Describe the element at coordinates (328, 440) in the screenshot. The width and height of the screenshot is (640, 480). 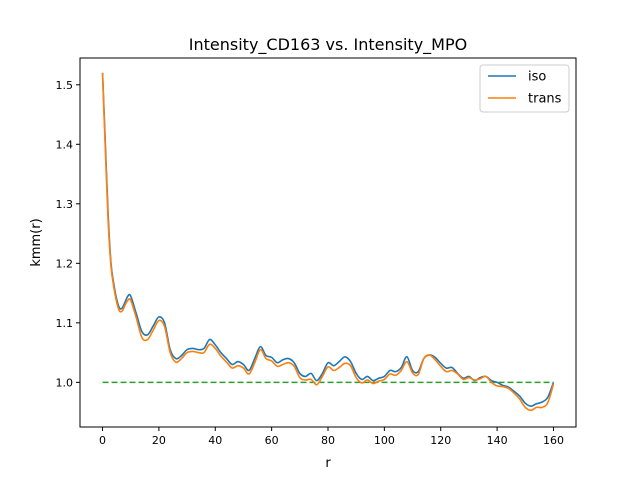
I see `x-tick-label: 80` at that location.